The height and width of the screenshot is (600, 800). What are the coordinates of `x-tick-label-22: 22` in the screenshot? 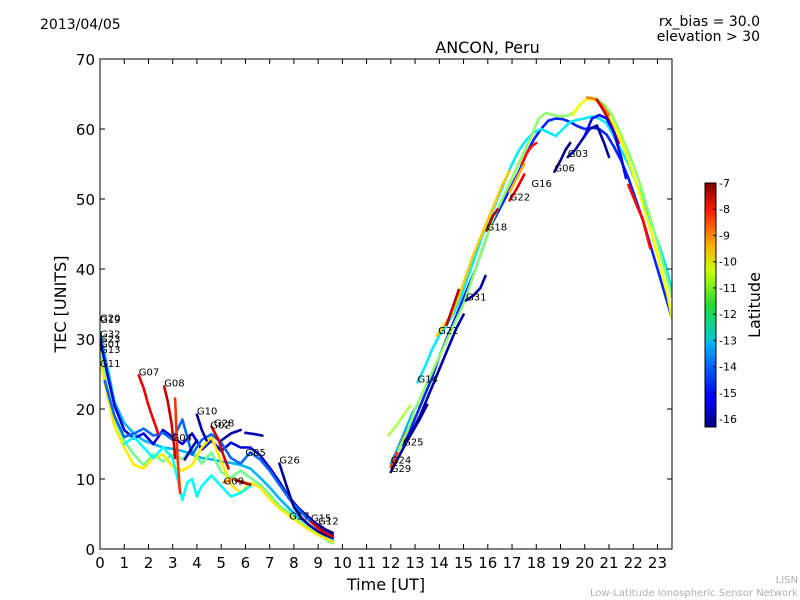 It's located at (633, 563).